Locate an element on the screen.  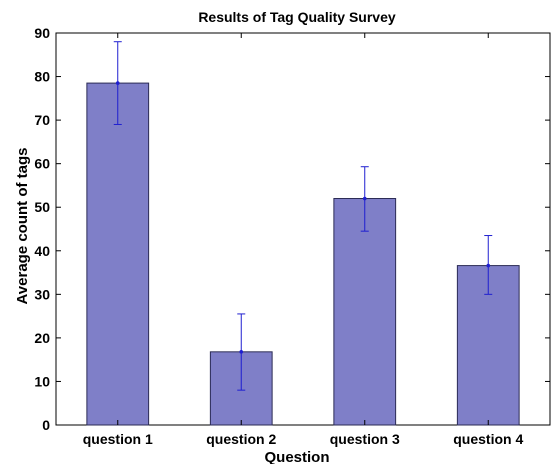
y-axis-label: Average count of tags is located at coordinates (22, 226).